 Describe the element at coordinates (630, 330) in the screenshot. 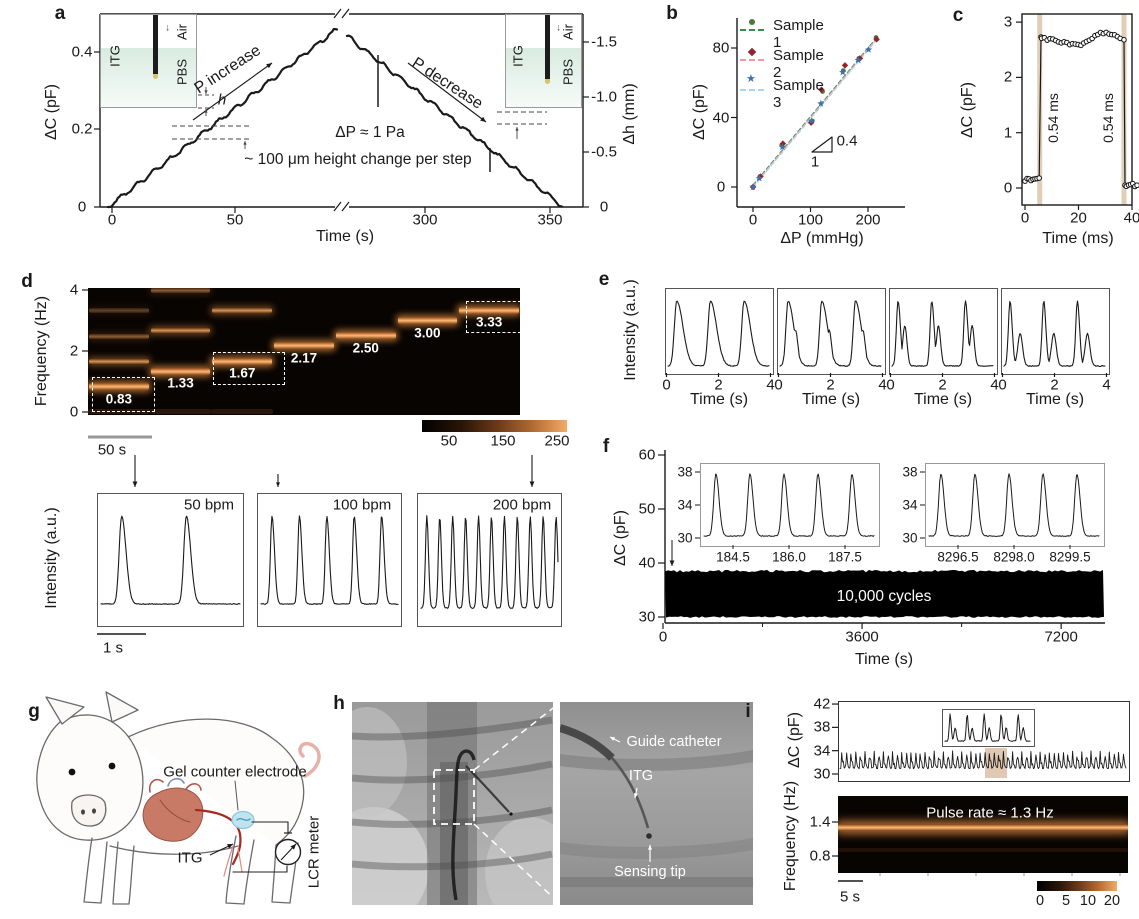

I see `e-y-axis-label: Intensity (a.u.)` at that location.